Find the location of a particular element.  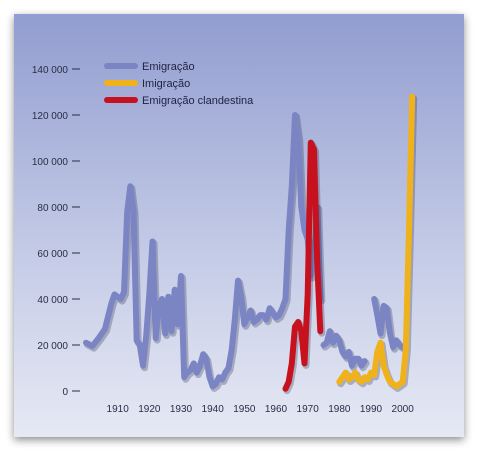

y-tick-label: 140 000 is located at coordinates (50, 70).